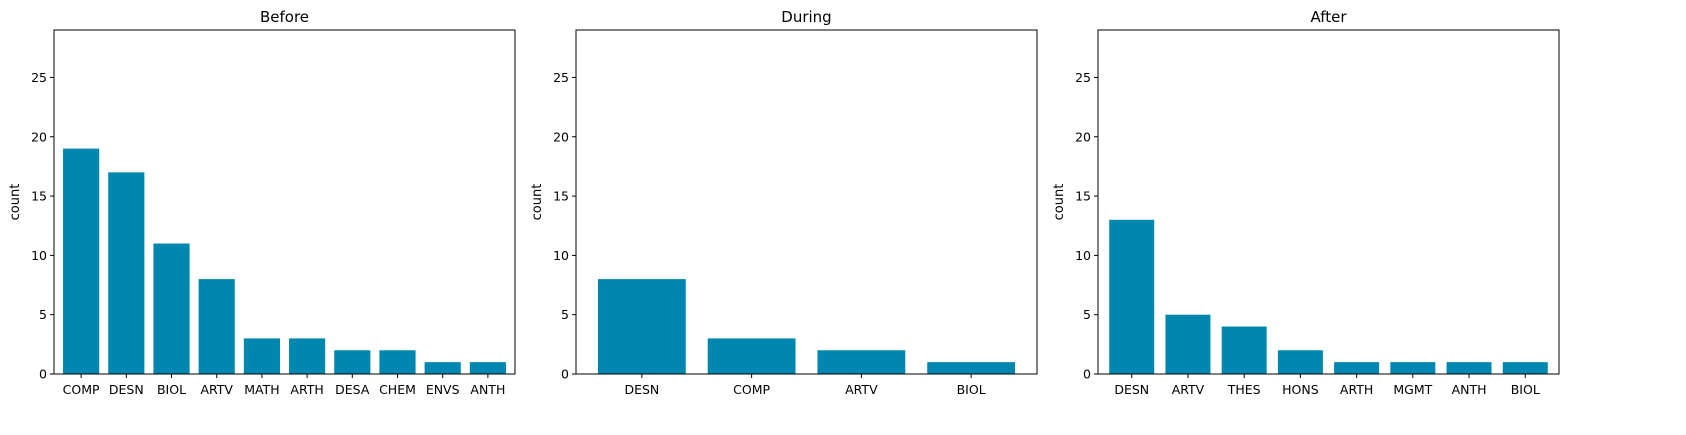 The image size is (1686, 435). I want to click on x-tick-label: CHEM, so click(397, 389).